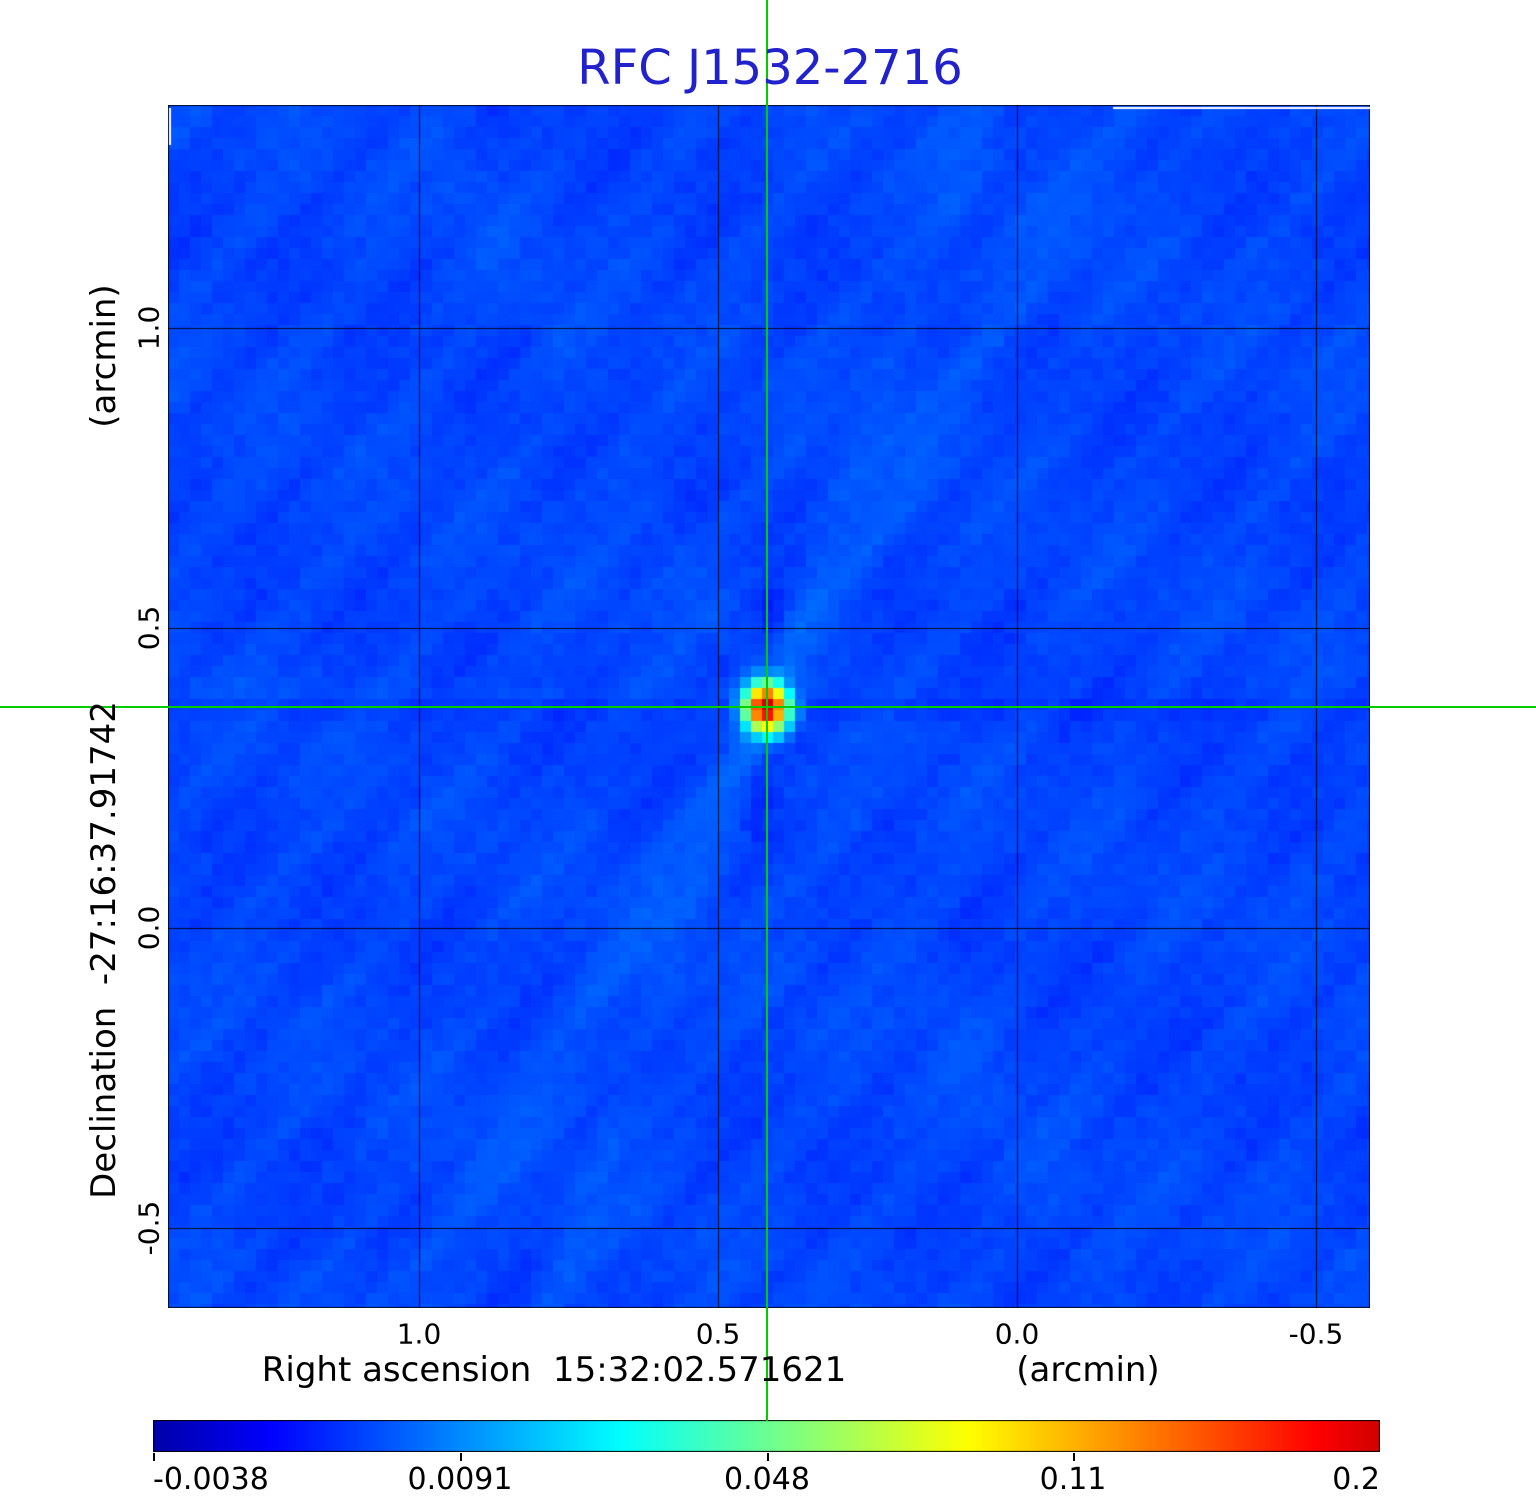  I want to click on x-tick-label: -0.5, so click(1316, 1334).